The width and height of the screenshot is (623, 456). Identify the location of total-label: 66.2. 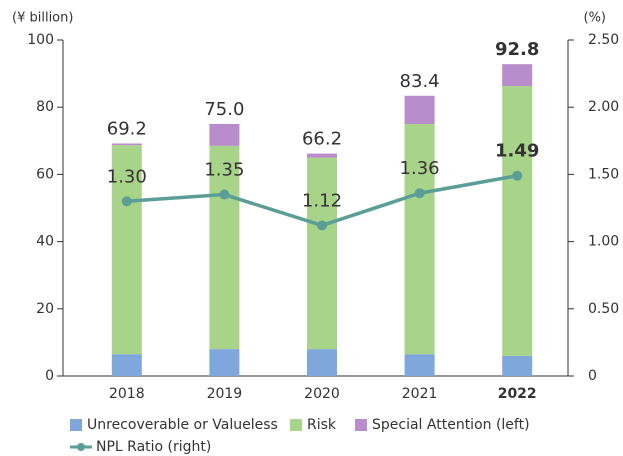
(322, 139).